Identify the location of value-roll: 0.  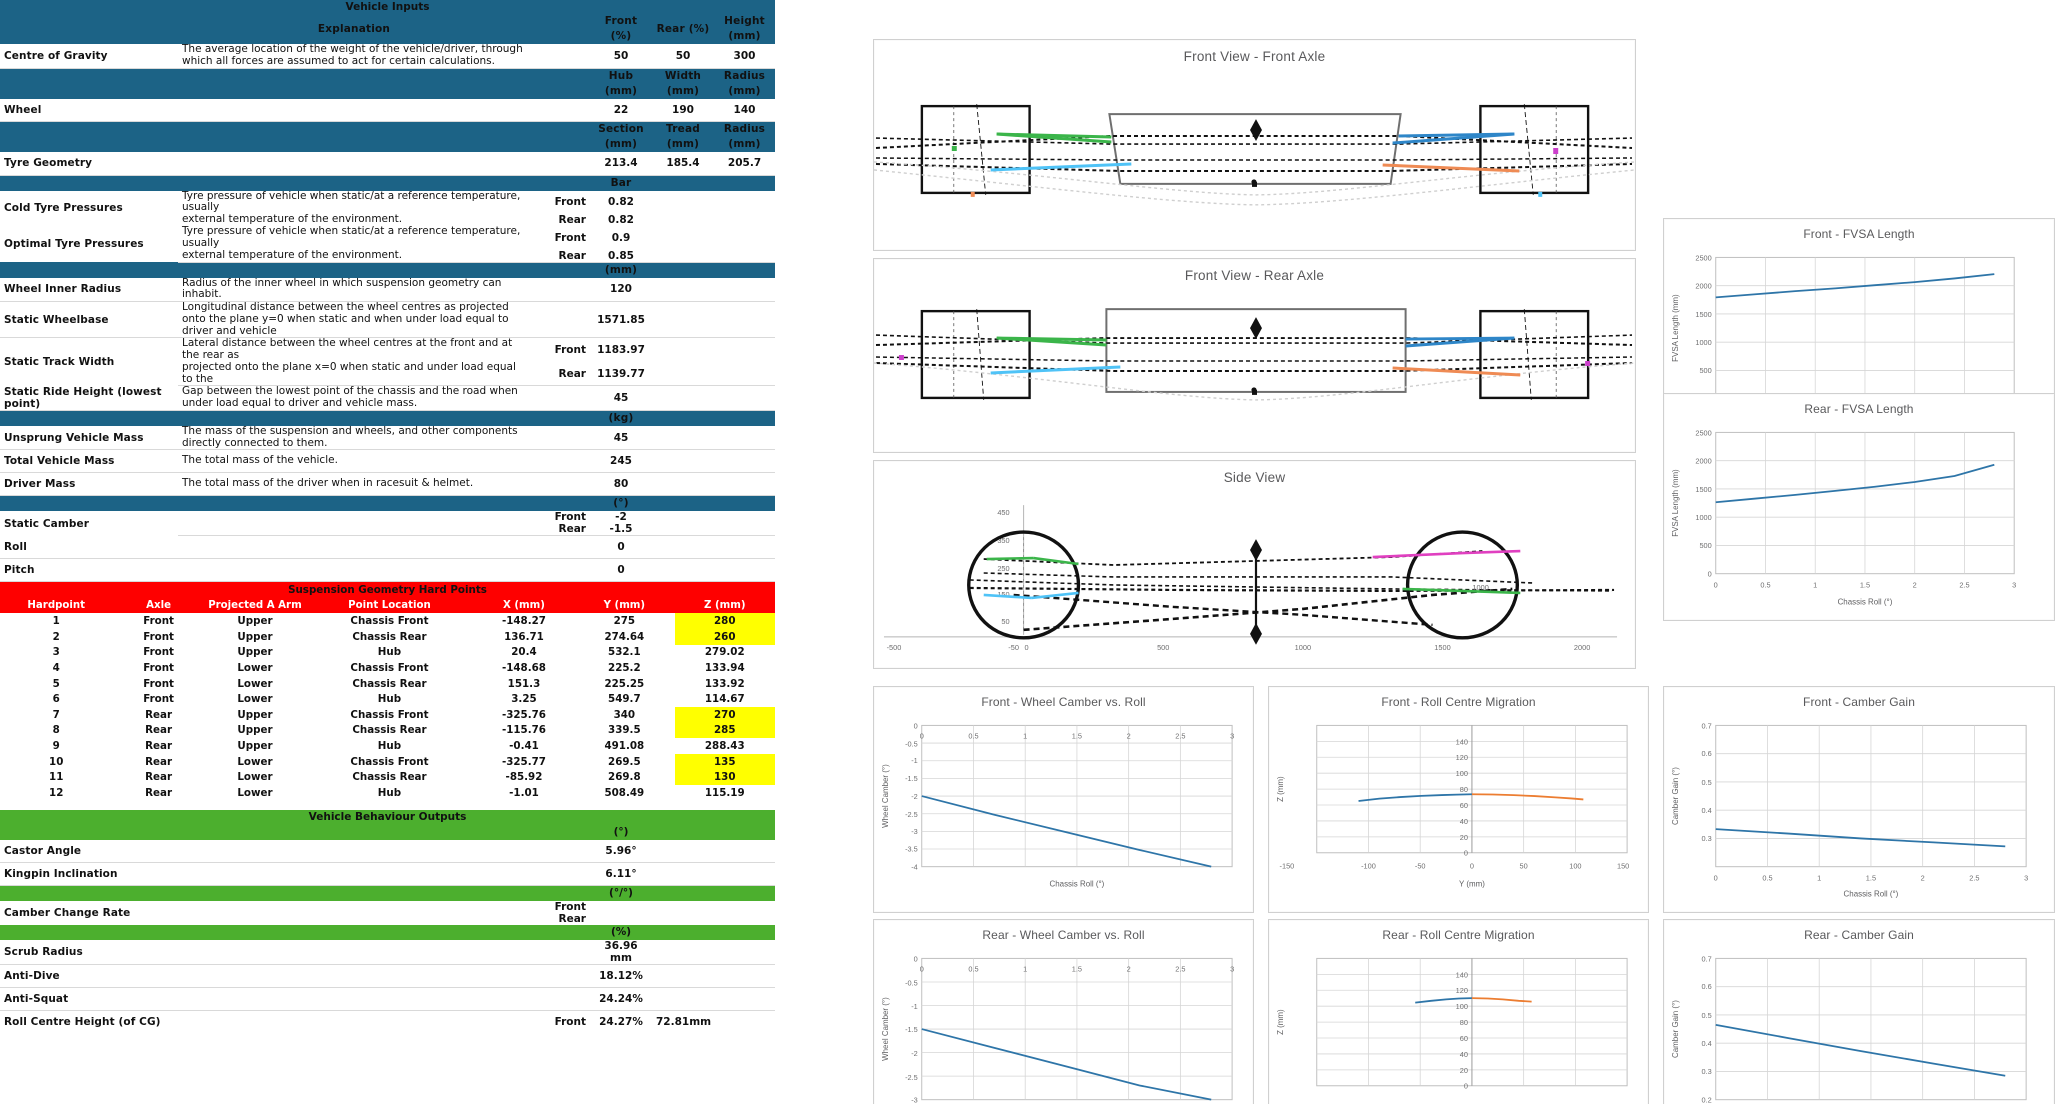
(621, 547).